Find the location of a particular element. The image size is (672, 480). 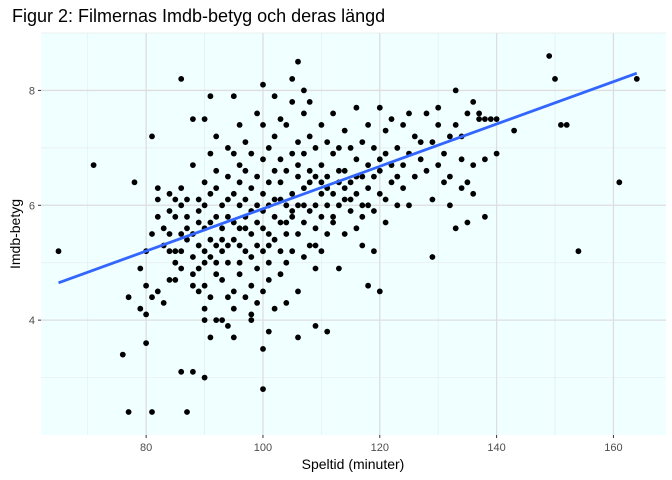

y-axis-ticks: 4 6 8 is located at coordinates (35, 206).